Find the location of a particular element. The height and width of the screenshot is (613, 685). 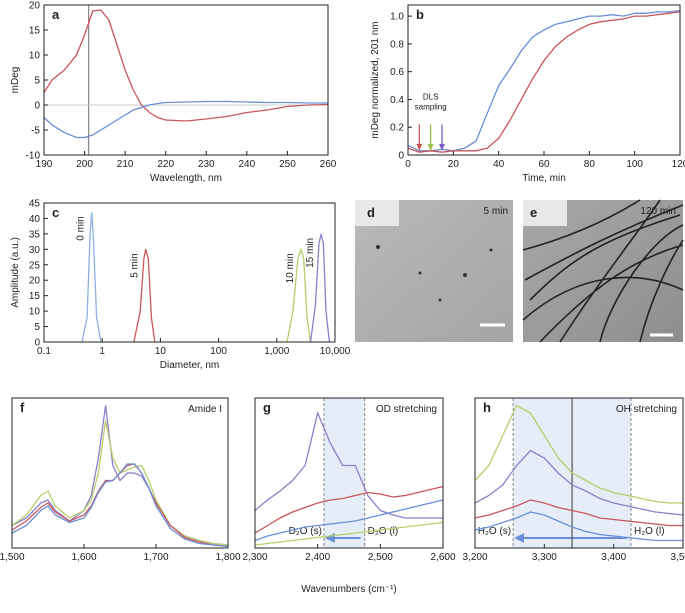

series-label: 5 min is located at coordinates (135, 265).